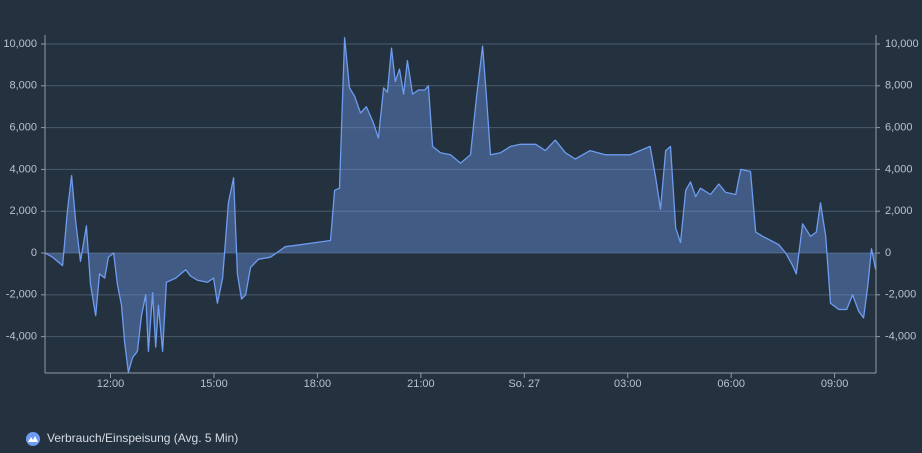 This screenshot has height=453, width=922. What do you see at coordinates (899, 86) in the screenshot?
I see `y2-tick-label: 8,000` at bounding box center [899, 86].